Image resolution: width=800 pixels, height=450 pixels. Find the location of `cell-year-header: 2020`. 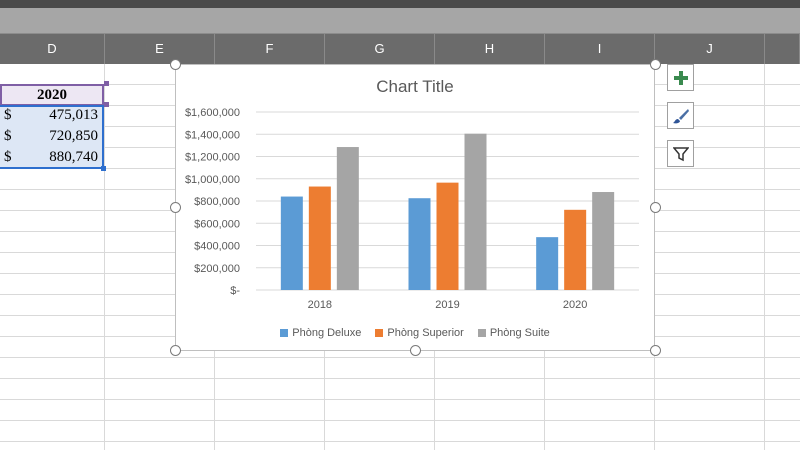

cell-year-header: 2020 is located at coordinates (52, 95).